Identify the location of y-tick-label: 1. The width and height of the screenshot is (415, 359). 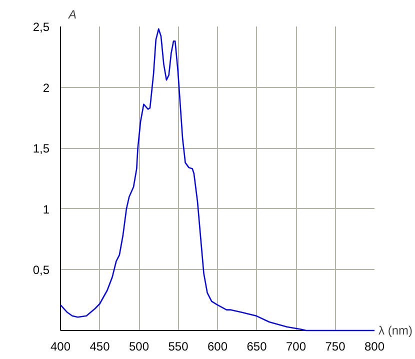
(46, 209).